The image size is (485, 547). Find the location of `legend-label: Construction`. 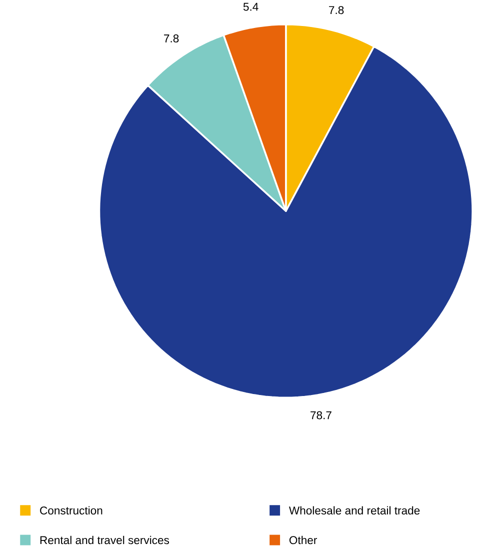

legend-label: Construction is located at coordinates (71, 510).